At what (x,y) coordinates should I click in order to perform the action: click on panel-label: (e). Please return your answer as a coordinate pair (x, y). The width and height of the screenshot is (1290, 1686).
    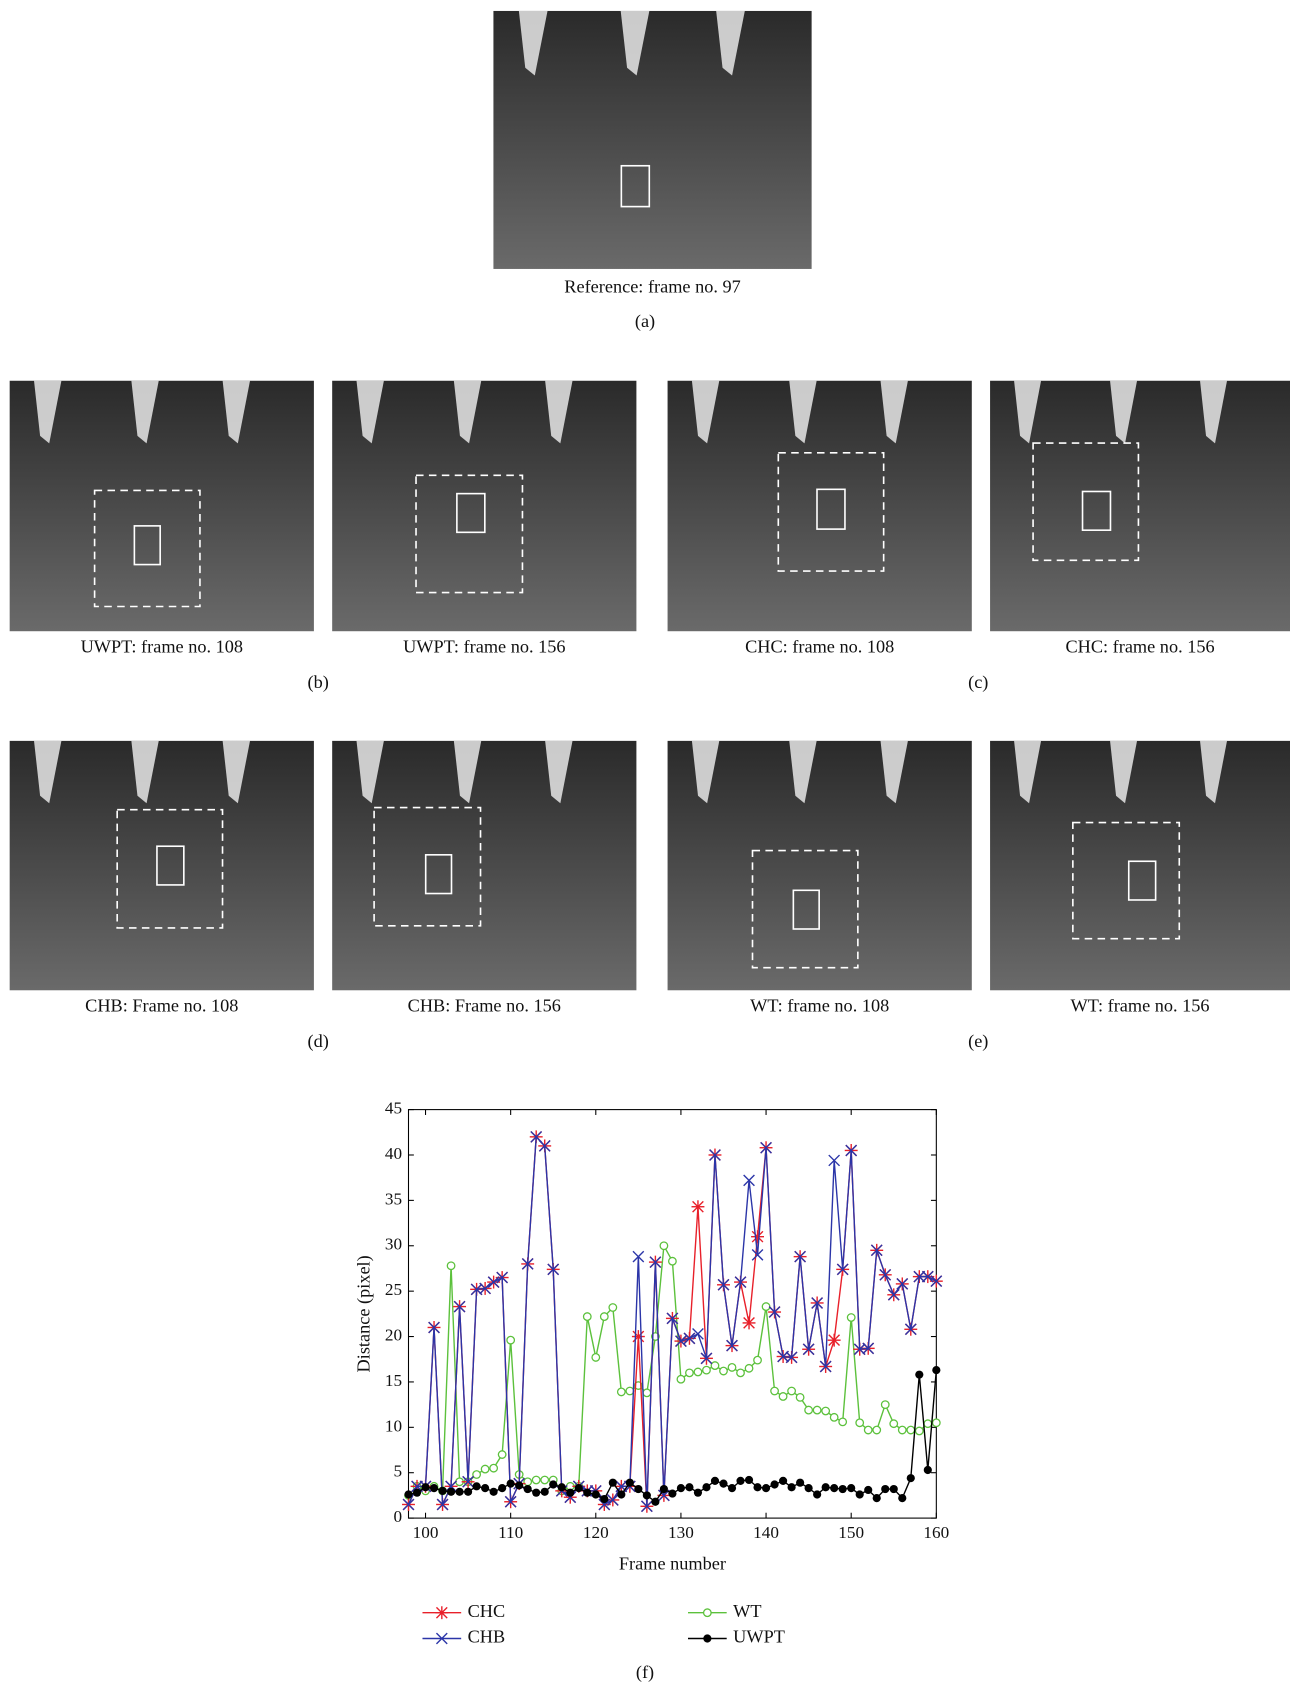
    Looking at the image, I should click on (978, 1041).